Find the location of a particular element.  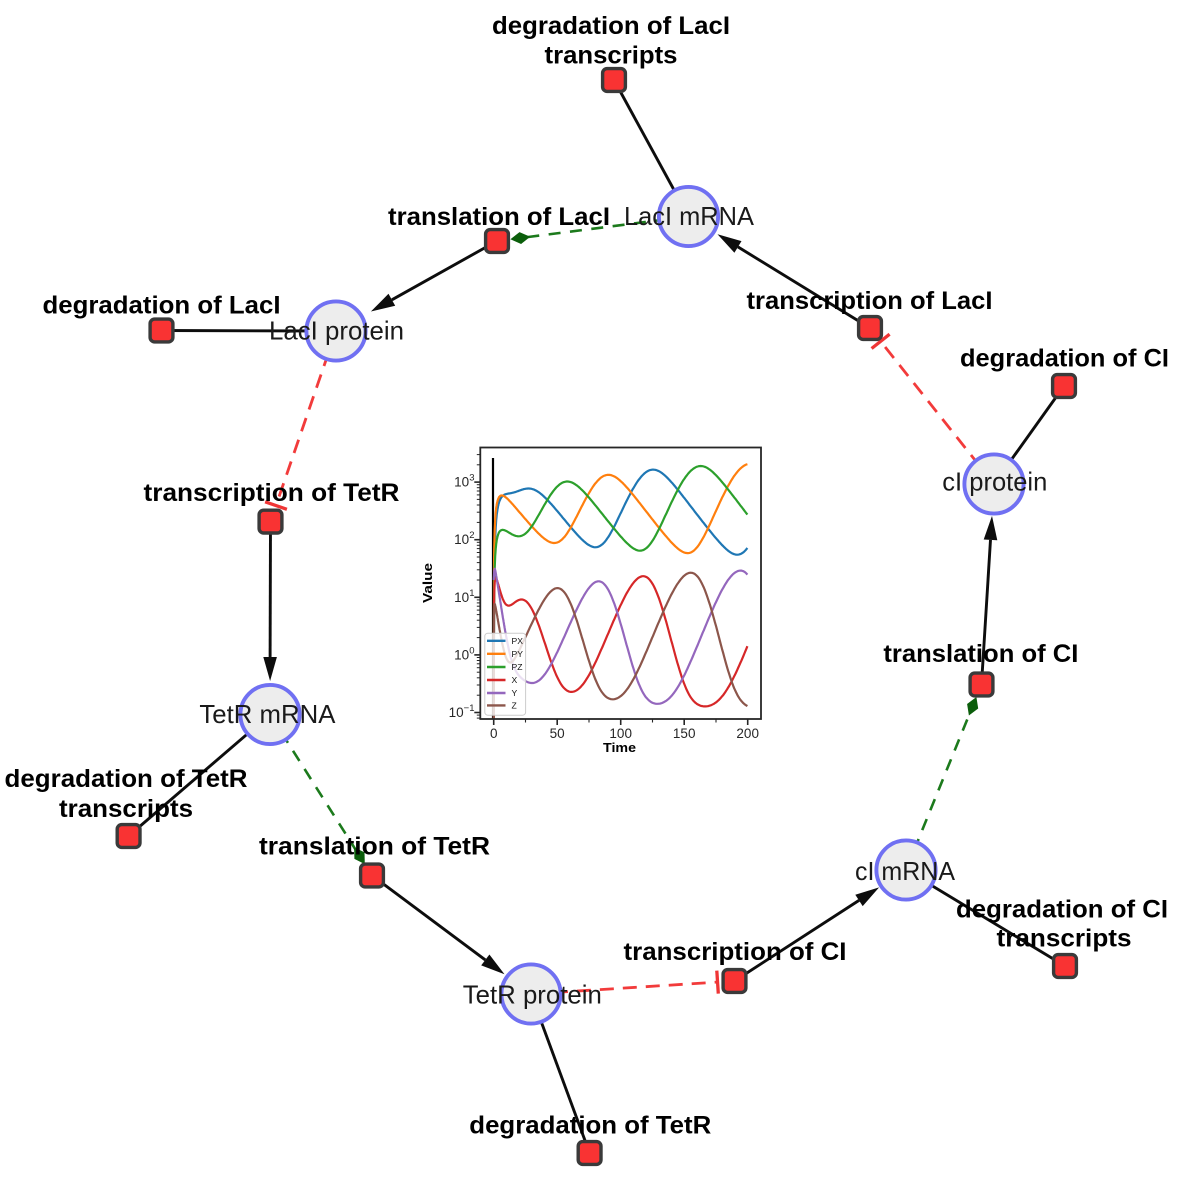

svg-text: transcription of TetR is located at coordinates (272, 493).